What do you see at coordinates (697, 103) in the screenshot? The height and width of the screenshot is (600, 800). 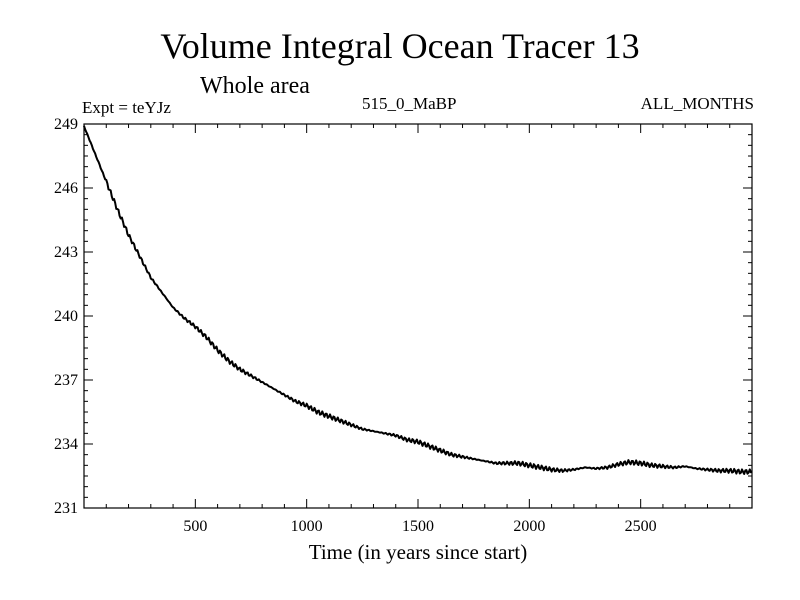 I see `period-label: ALL_MONTHS` at bounding box center [697, 103].